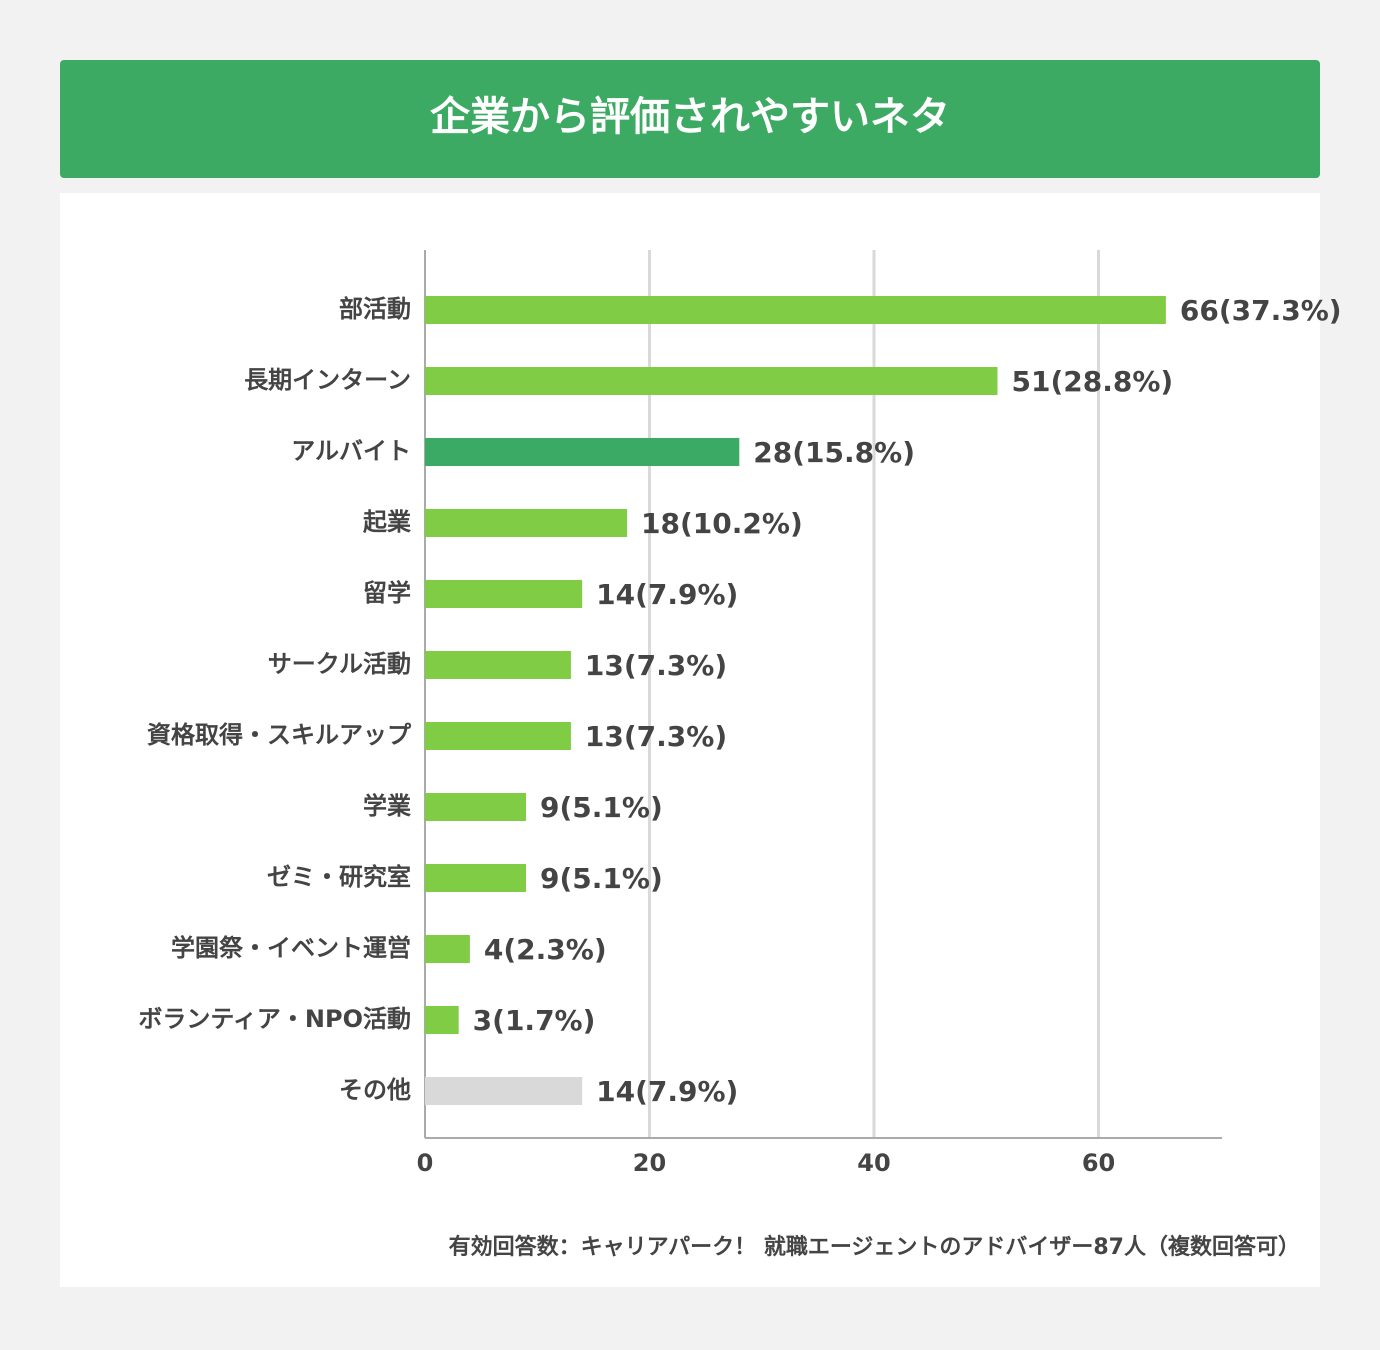 The width and height of the screenshot is (1380, 1350). I want to click on y-tick-label: 学園祭・イベント運営, so click(291, 948).